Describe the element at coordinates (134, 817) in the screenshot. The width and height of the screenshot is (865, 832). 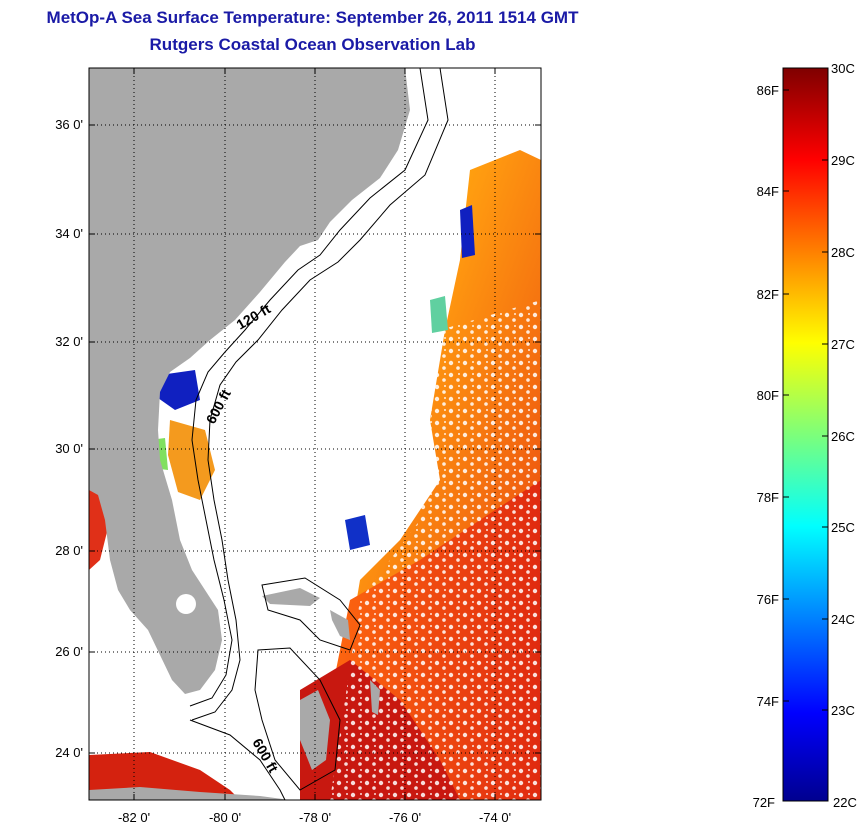
I see `lon-label: -82 0'` at that location.